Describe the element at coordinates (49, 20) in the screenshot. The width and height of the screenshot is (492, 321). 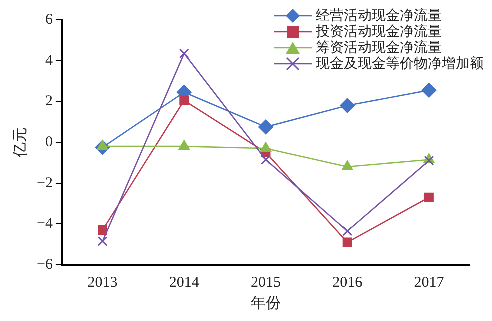
I see `y-tick-label: 6` at that location.